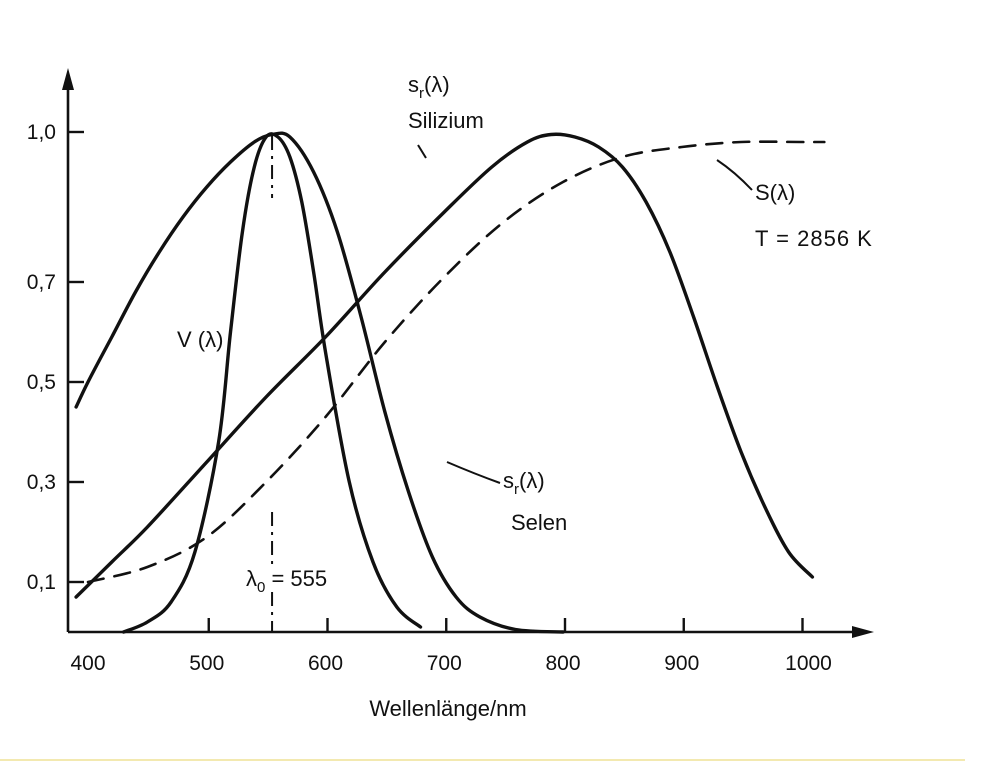  What do you see at coordinates (41, 482) in the screenshot?
I see `y-tick-label: 0,3` at bounding box center [41, 482].